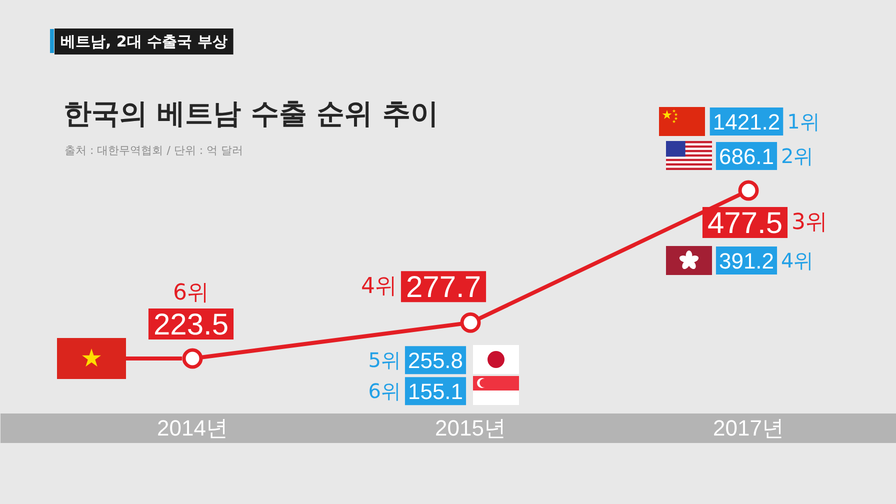 This screenshot has height=504, width=896. What do you see at coordinates (746, 156) in the screenshot?
I see `text: 686.1` at bounding box center [746, 156].